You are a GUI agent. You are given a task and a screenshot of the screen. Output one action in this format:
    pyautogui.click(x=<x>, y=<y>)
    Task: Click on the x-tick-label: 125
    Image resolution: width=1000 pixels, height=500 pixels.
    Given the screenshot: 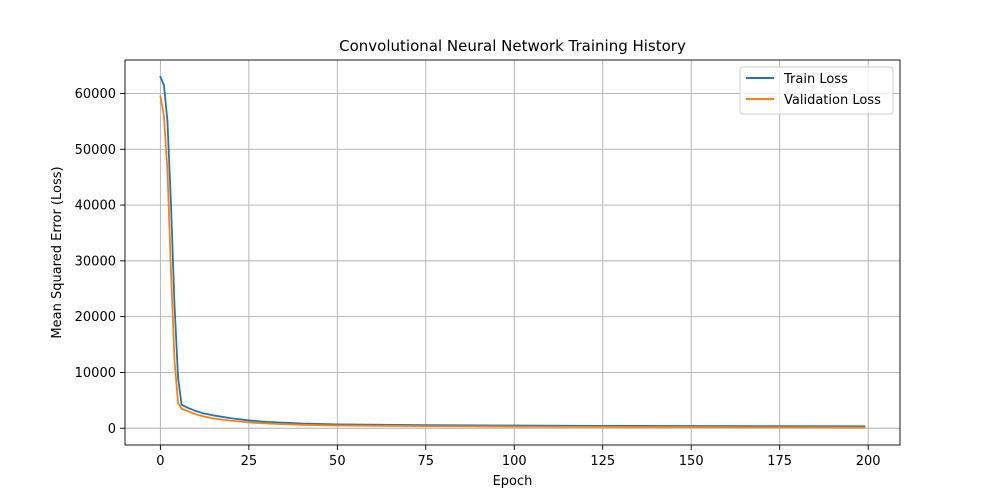 What is the action you would take?
    pyautogui.click(x=602, y=461)
    